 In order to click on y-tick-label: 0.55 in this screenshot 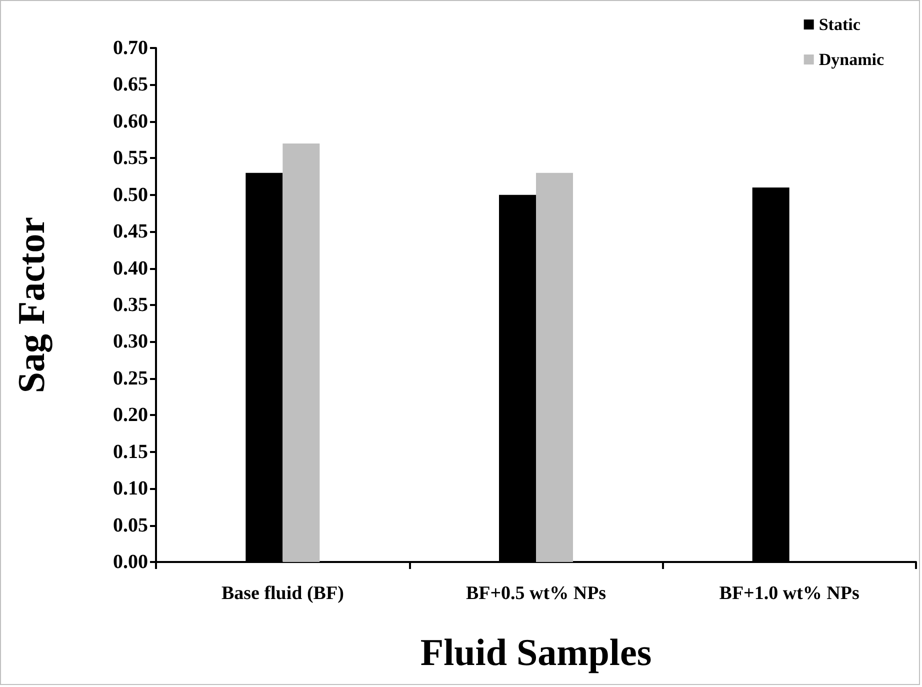, I will do `click(130, 158)`.